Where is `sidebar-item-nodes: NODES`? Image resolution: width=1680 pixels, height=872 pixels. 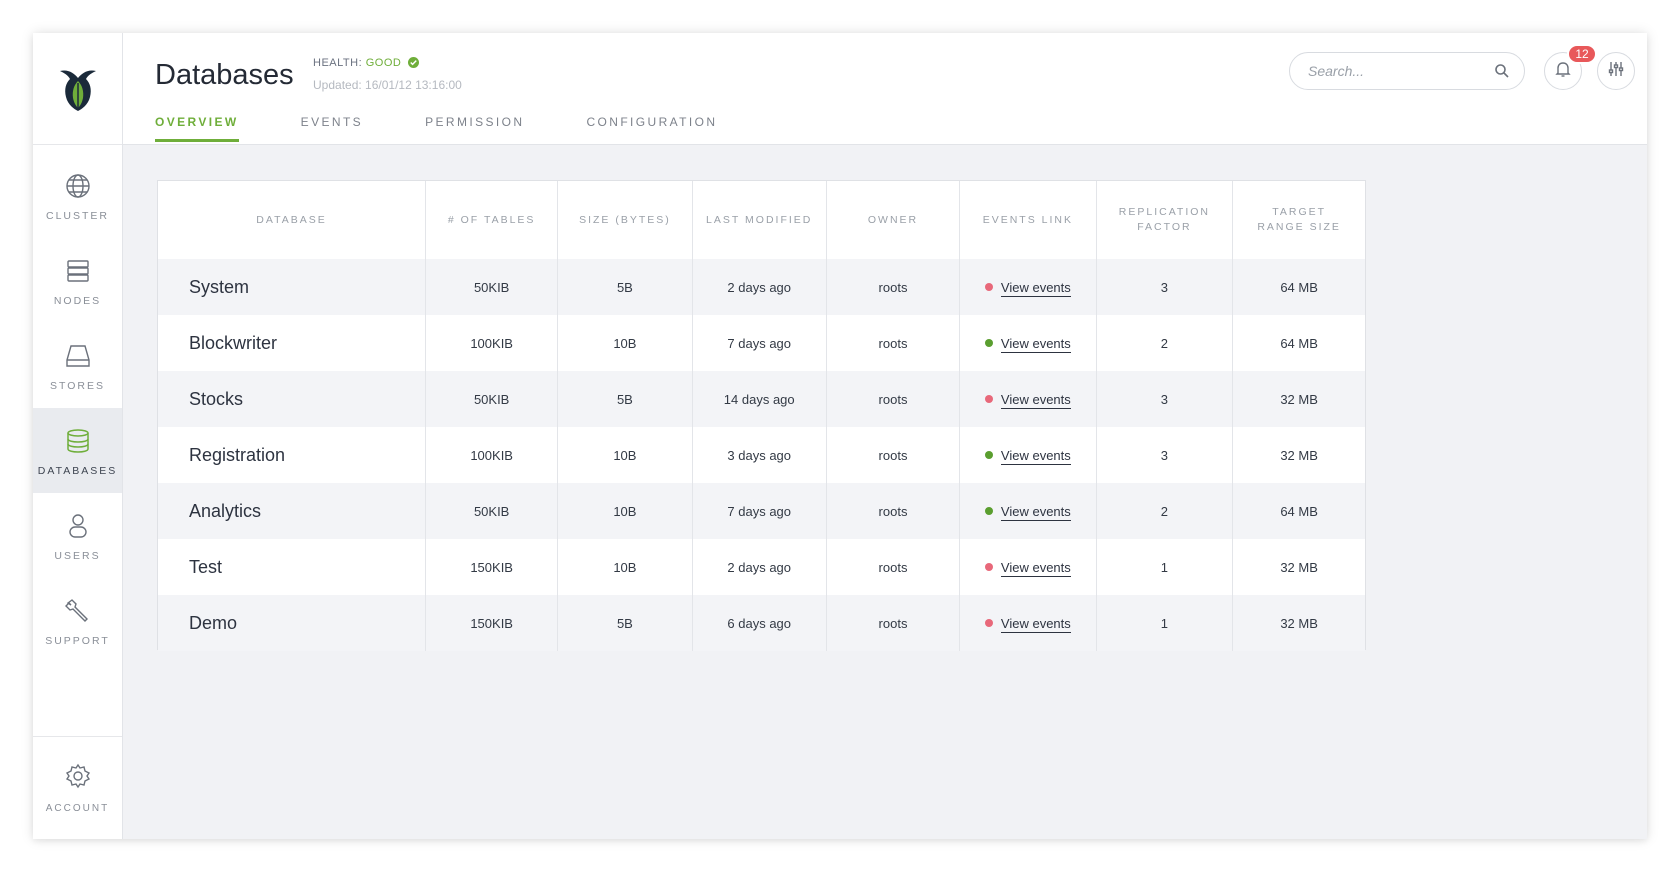 sidebar-item-nodes: NODES is located at coordinates (77, 280).